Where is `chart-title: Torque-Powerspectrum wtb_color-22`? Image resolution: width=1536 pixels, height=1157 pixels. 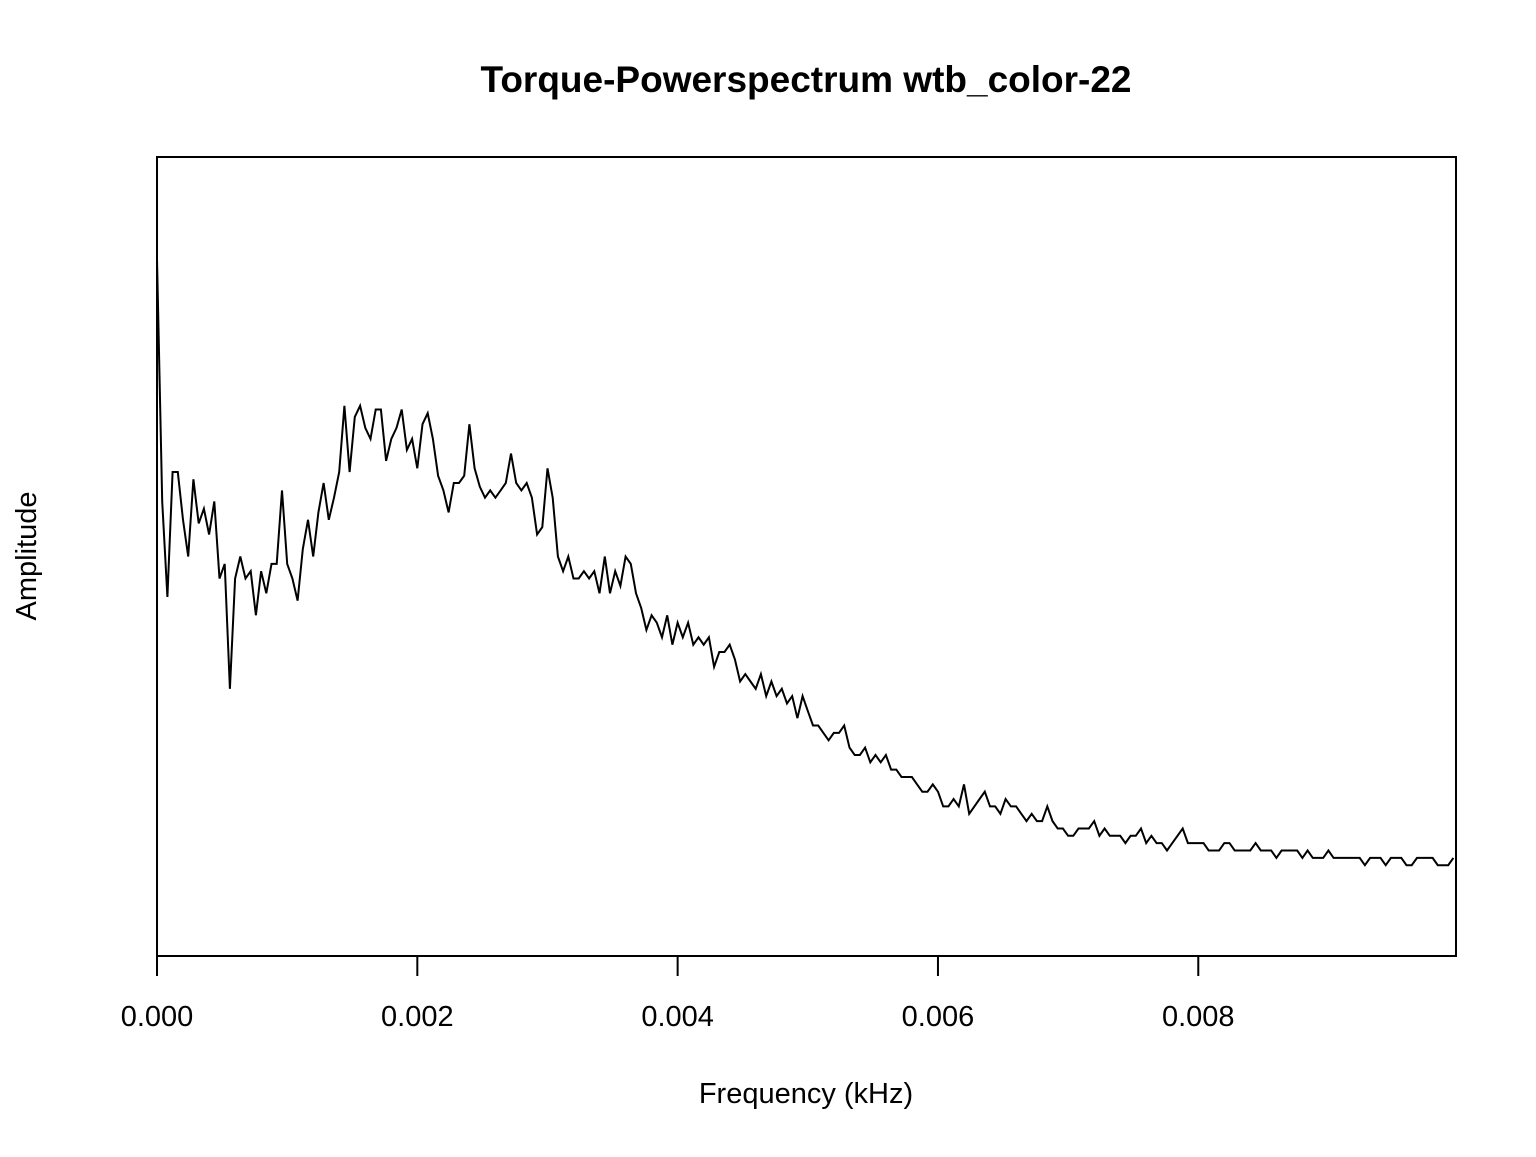
chart-title: Torque-Powerspectrum wtb_color-22 is located at coordinates (805, 79).